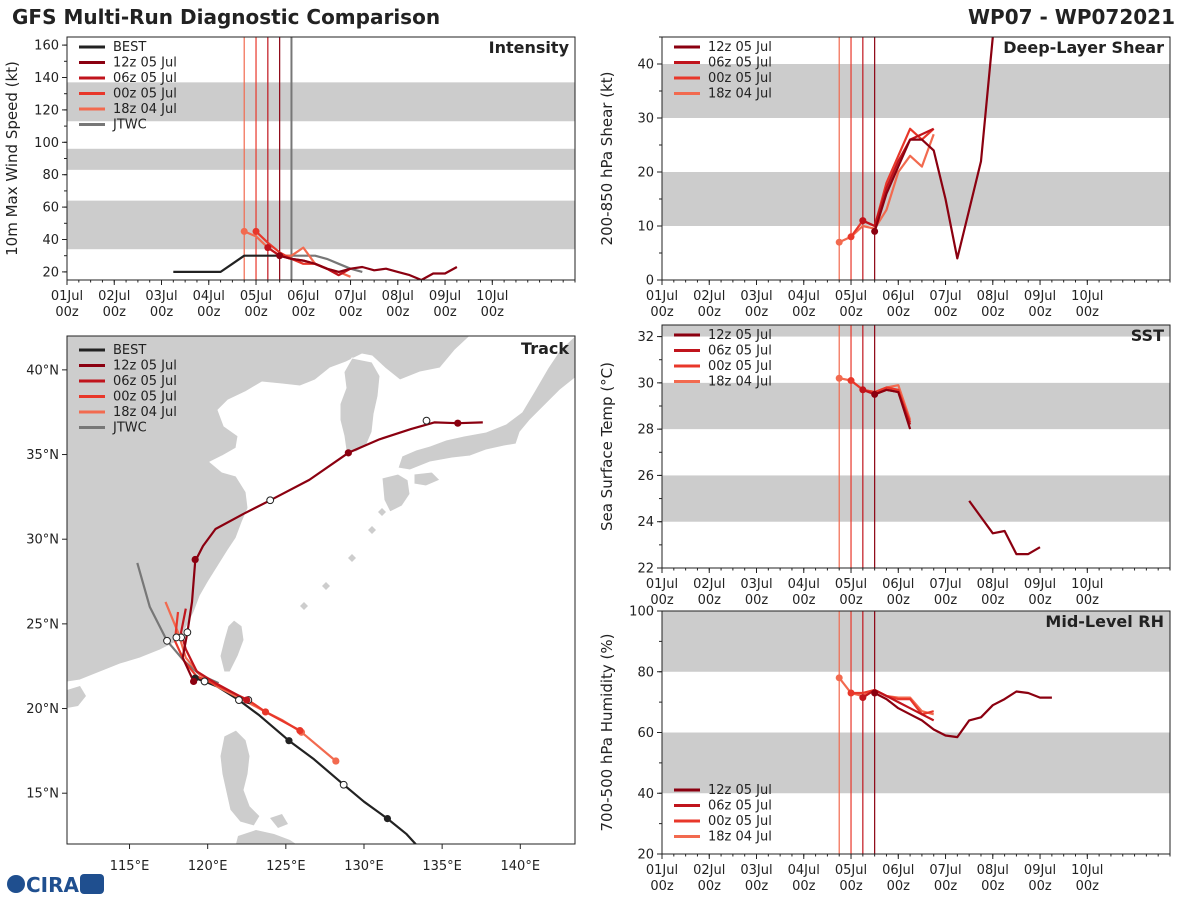 This screenshot has width=1200, height=900. What do you see at coordinates (756, 870) in the screenshot?
I see `x-tick-day: 03Jul` at bounding box center [756, 870].